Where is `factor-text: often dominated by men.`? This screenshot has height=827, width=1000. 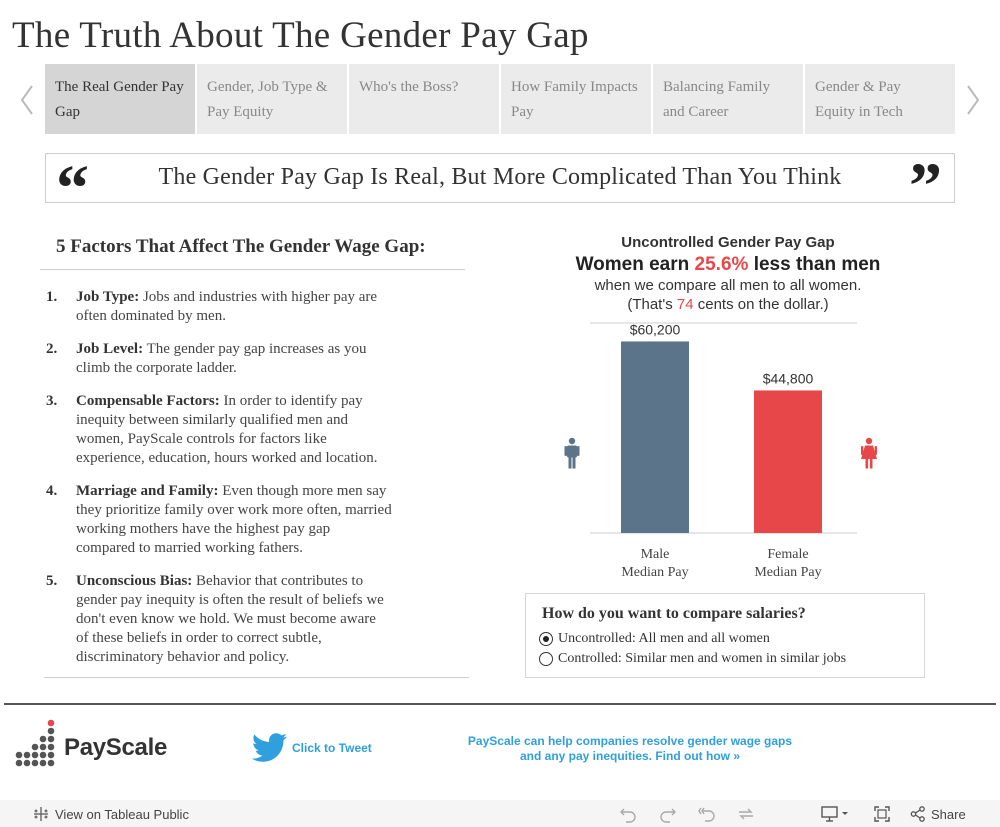
factor-text: often dominated by men. is located at coordinates (151, 316).